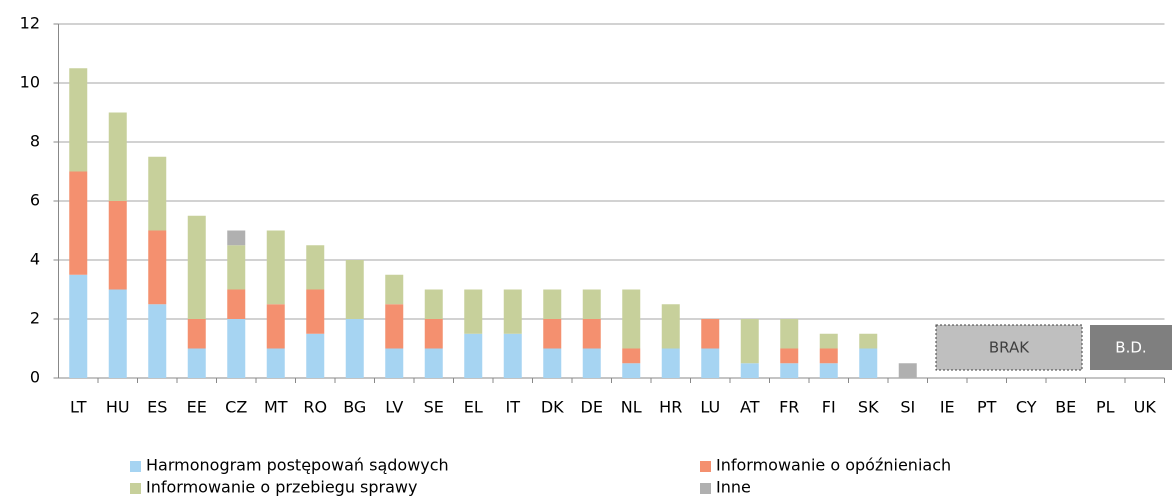 Image resolution: width=1172 pixels, height=504 pixels. Describe the element at coordinates (710, 407) in the screenshot. I see `x-tick-label: LU` at that location.